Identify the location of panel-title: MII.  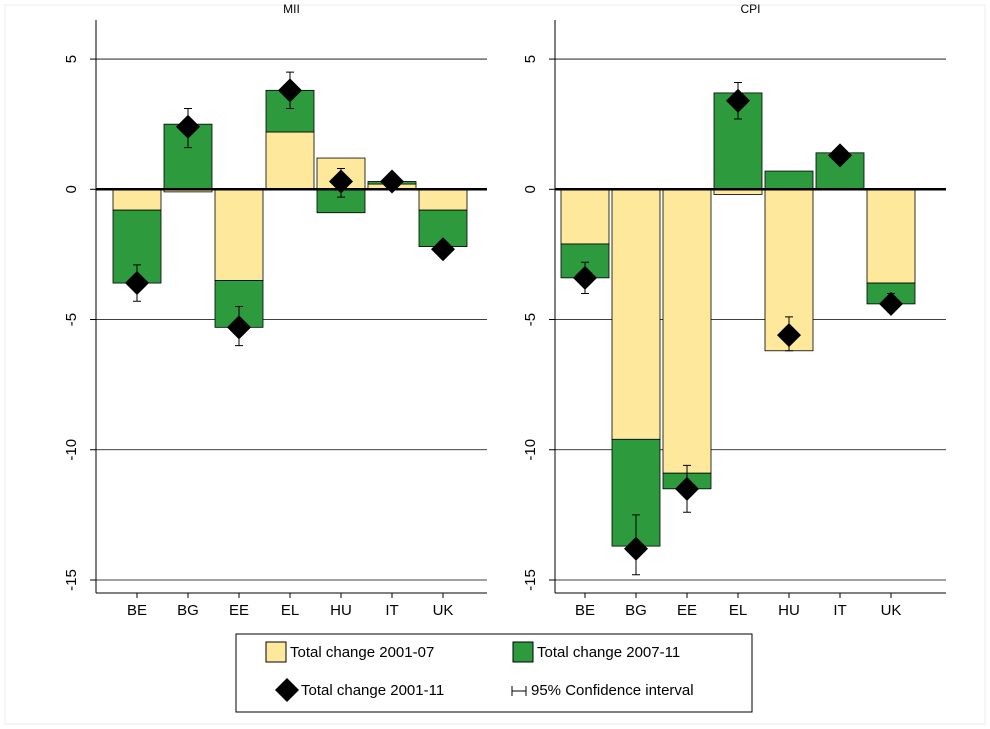
(291, 9).